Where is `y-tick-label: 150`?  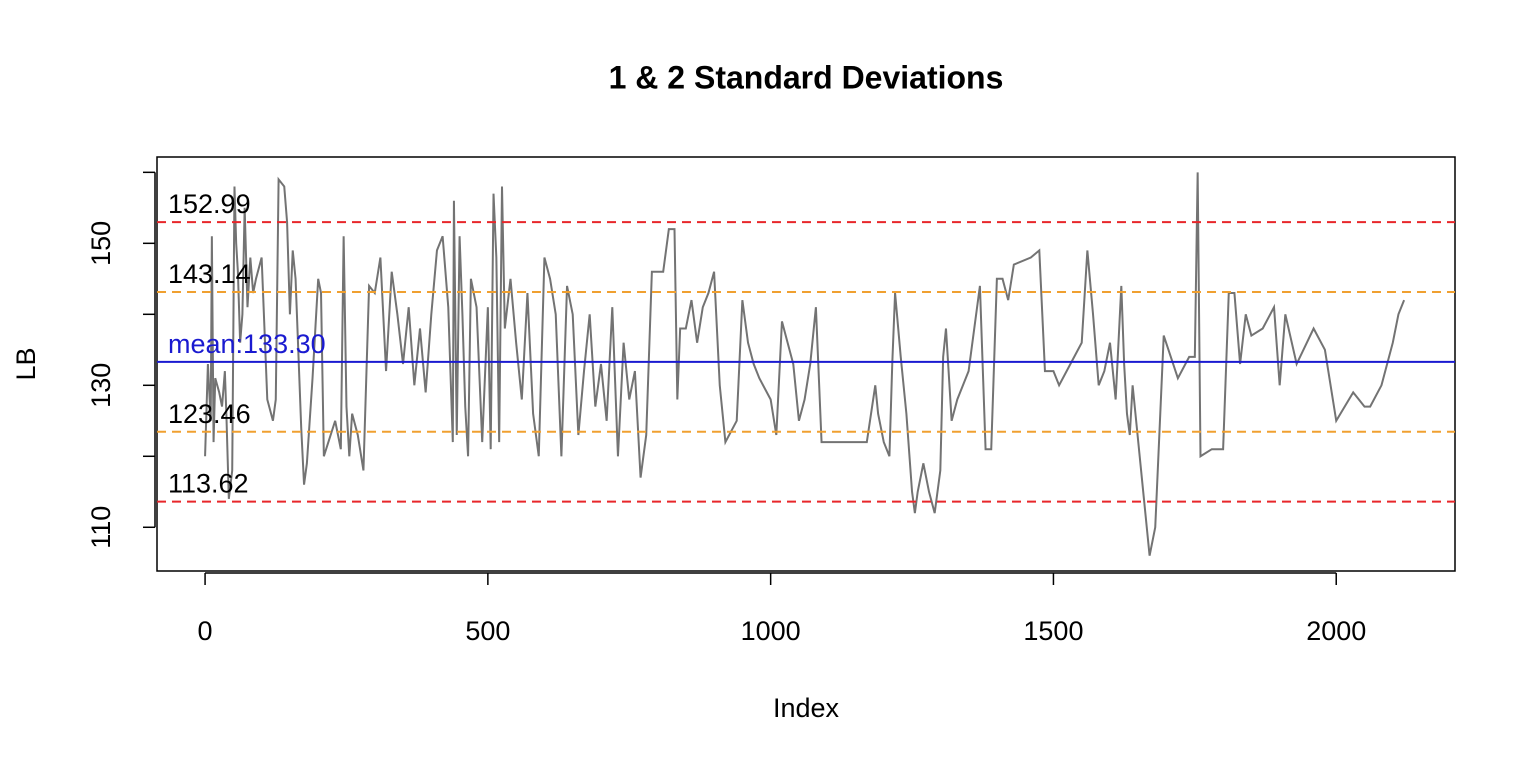
y-tick-label: 150 is located at coordinates (101, 243).